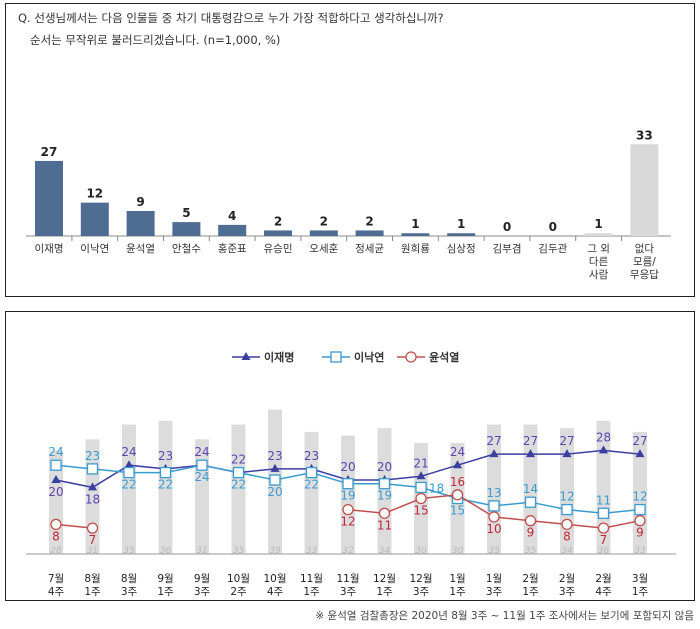 The height and width of the screenshot is (629, 700). Describe the element at coordinates (92, 579) in the screenshot. I see `category-label: 8월` at that location.